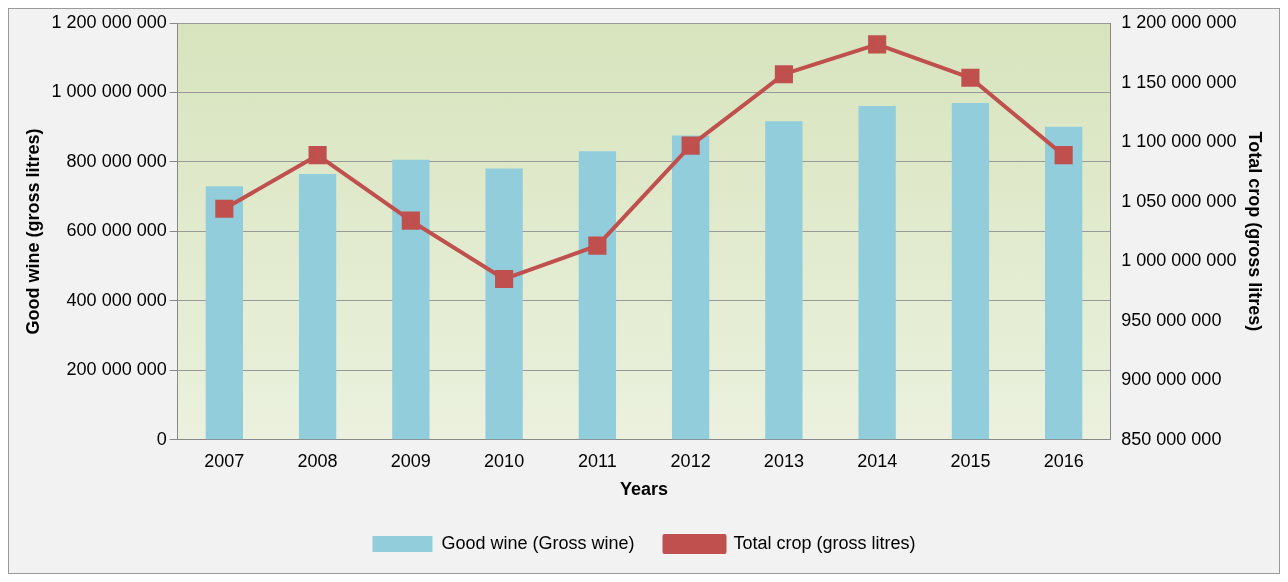 The image size is (1288, 582). I want to click on y-tick-label: 1 200 000 000, so click(109, 21).